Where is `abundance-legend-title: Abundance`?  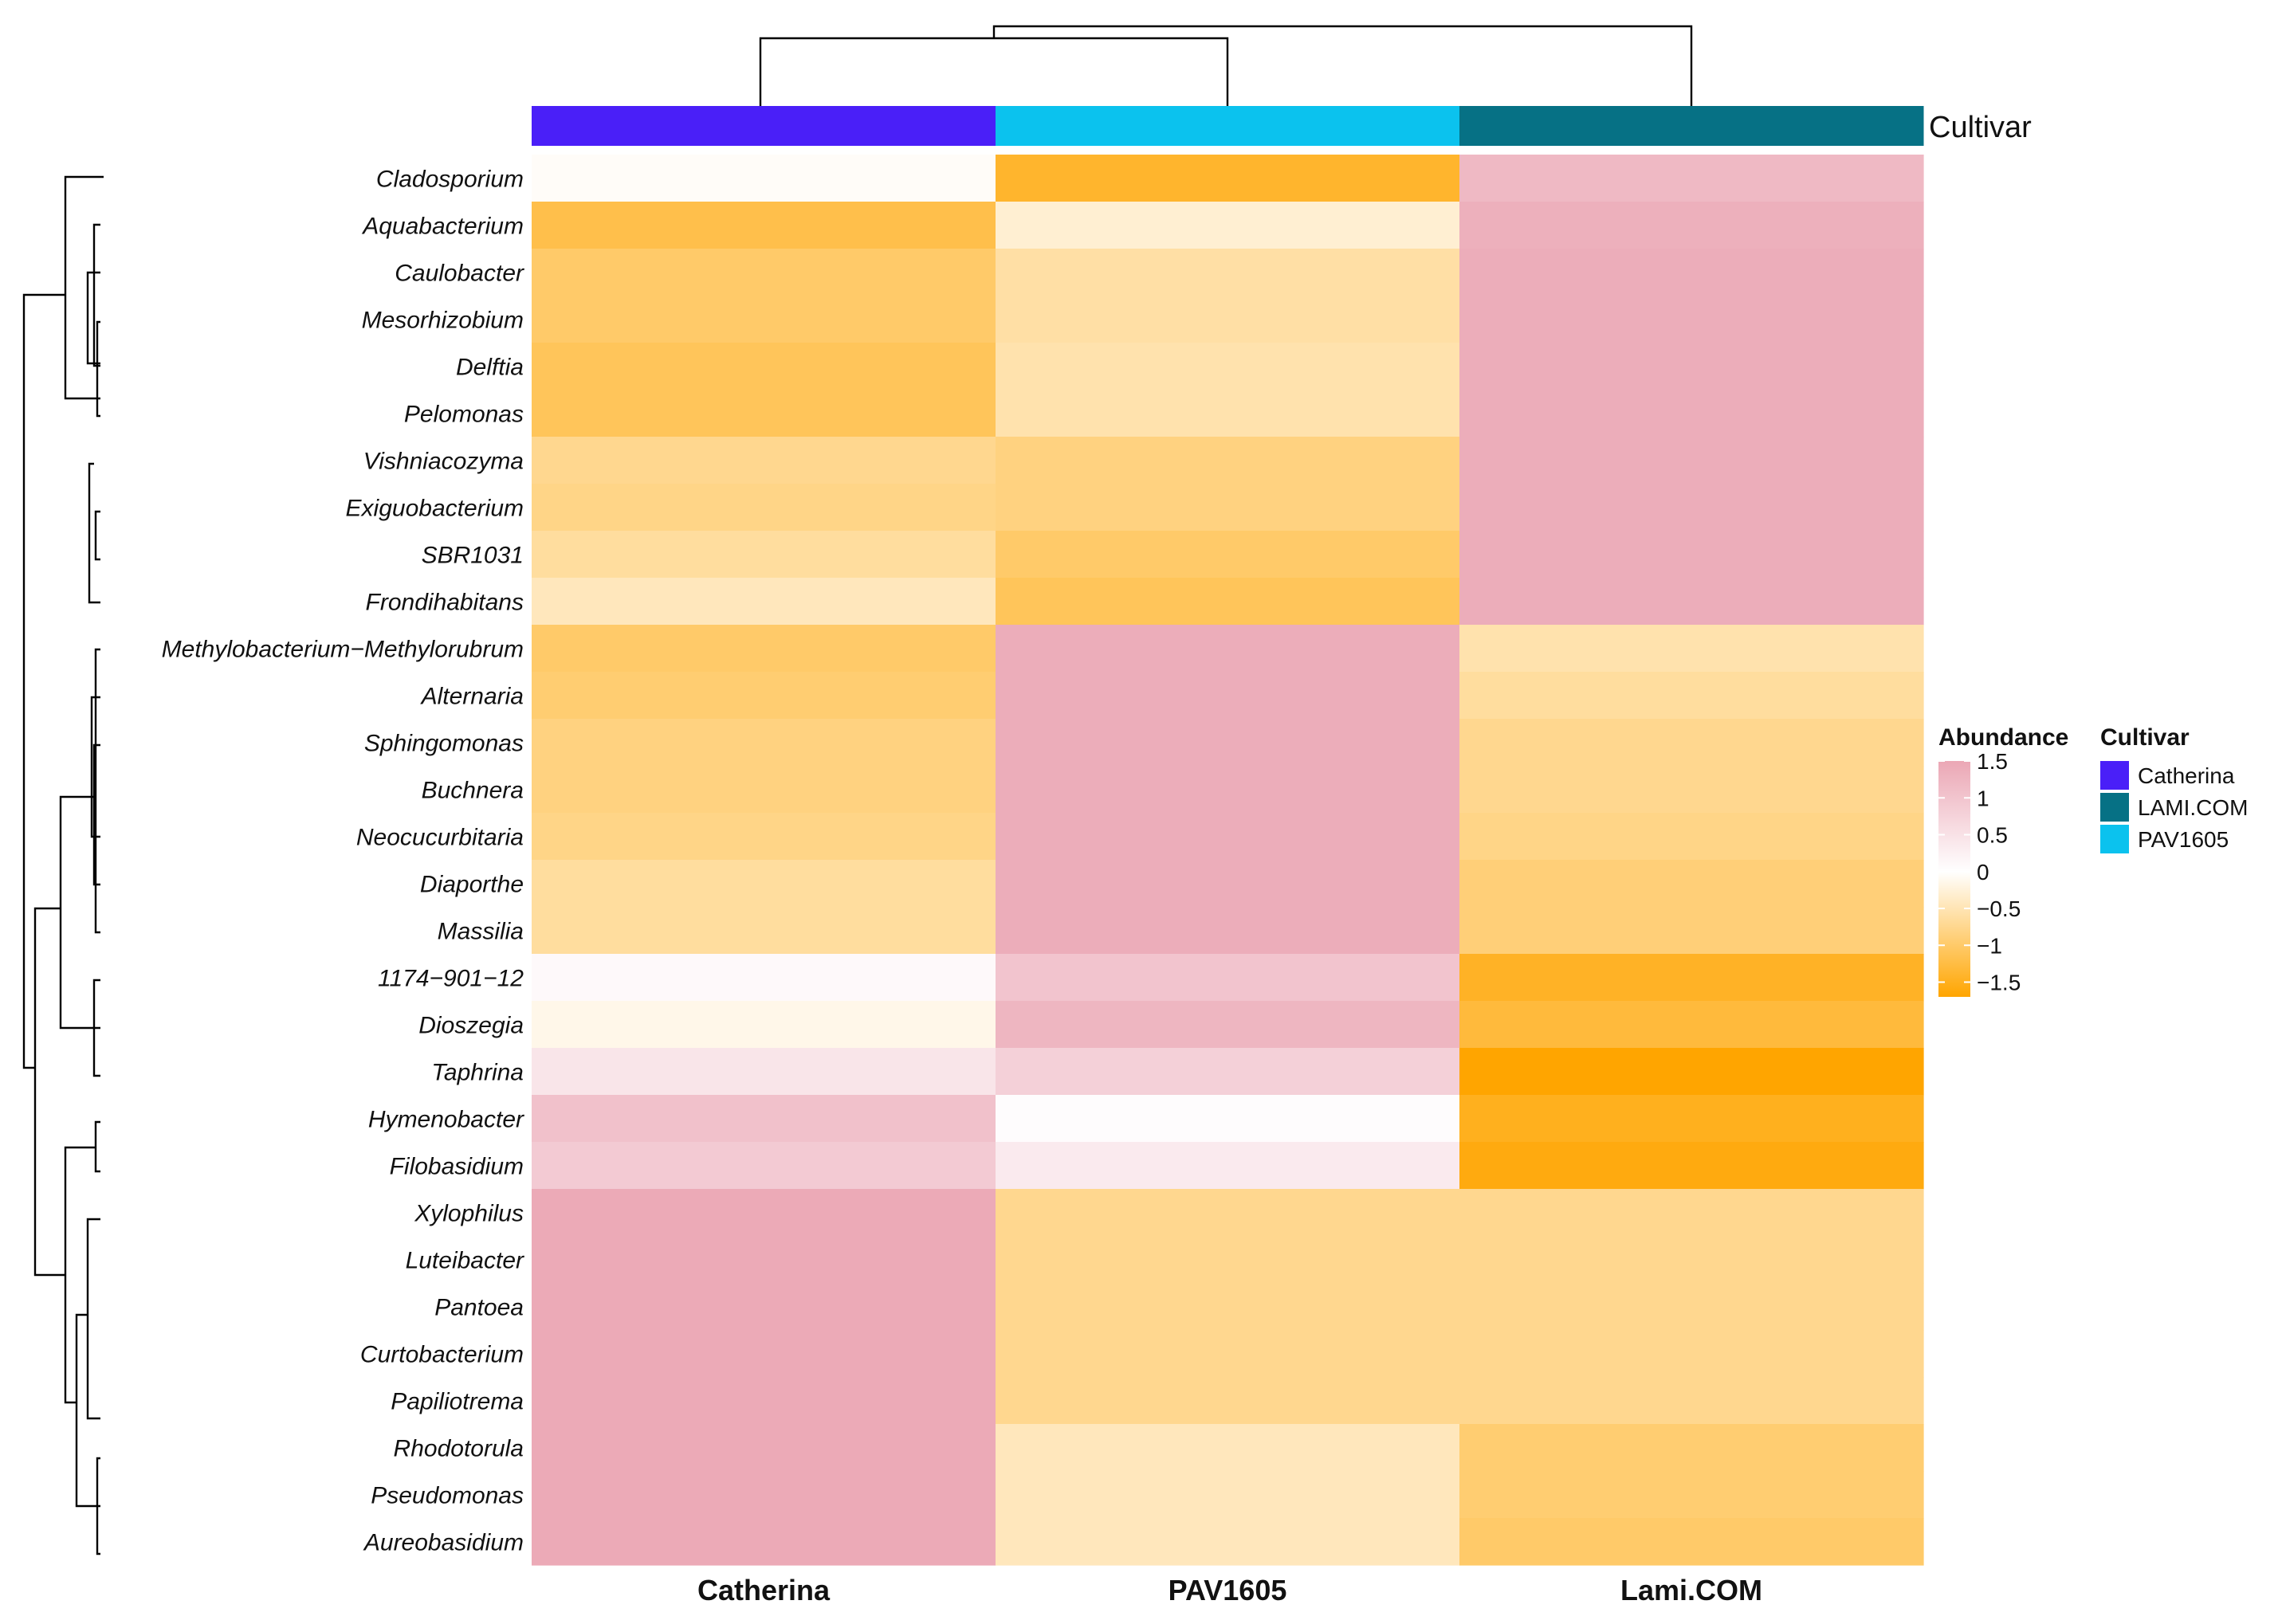 abundance-legend-title: Abundance is located at coordinates (2003, 737).